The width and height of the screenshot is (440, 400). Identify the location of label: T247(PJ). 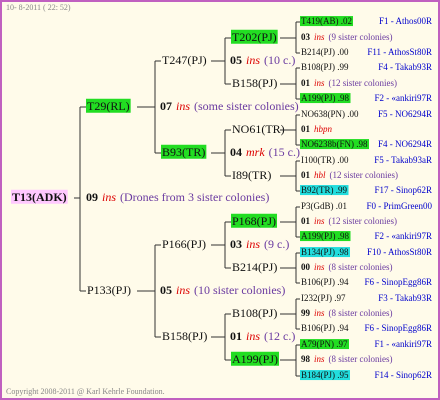
(184, 60).